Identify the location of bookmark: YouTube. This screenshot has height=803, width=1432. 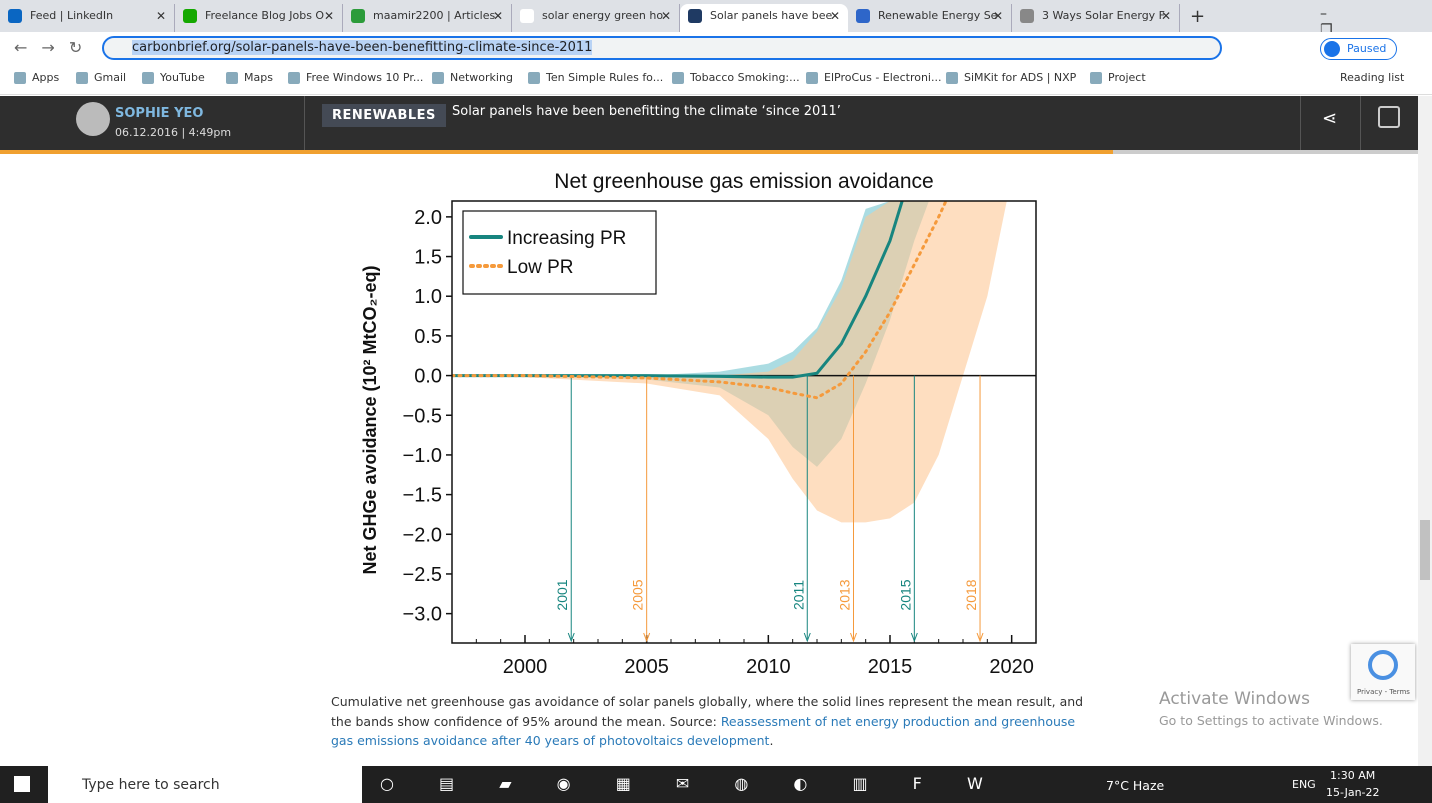
(173, 77).